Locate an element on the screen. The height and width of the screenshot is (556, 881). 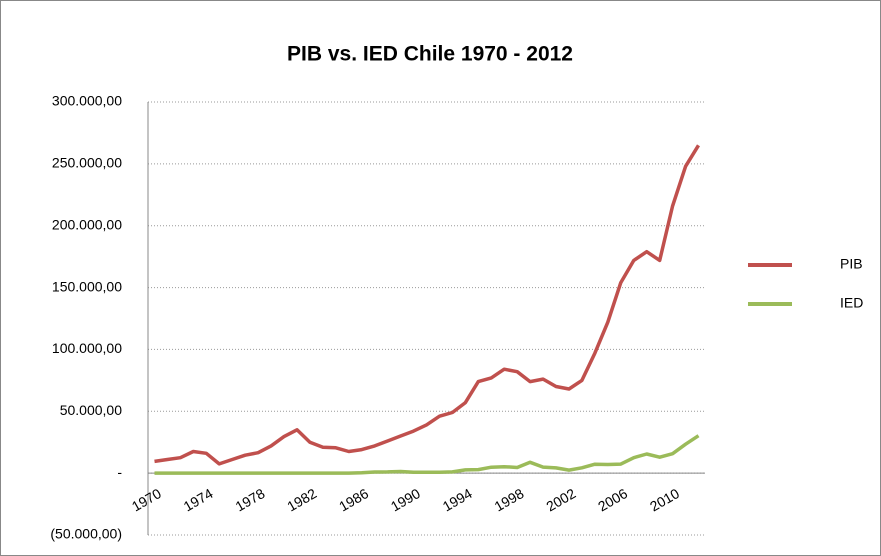
y-tick-label: 50.000,00 is located at coordinates (91, 410).